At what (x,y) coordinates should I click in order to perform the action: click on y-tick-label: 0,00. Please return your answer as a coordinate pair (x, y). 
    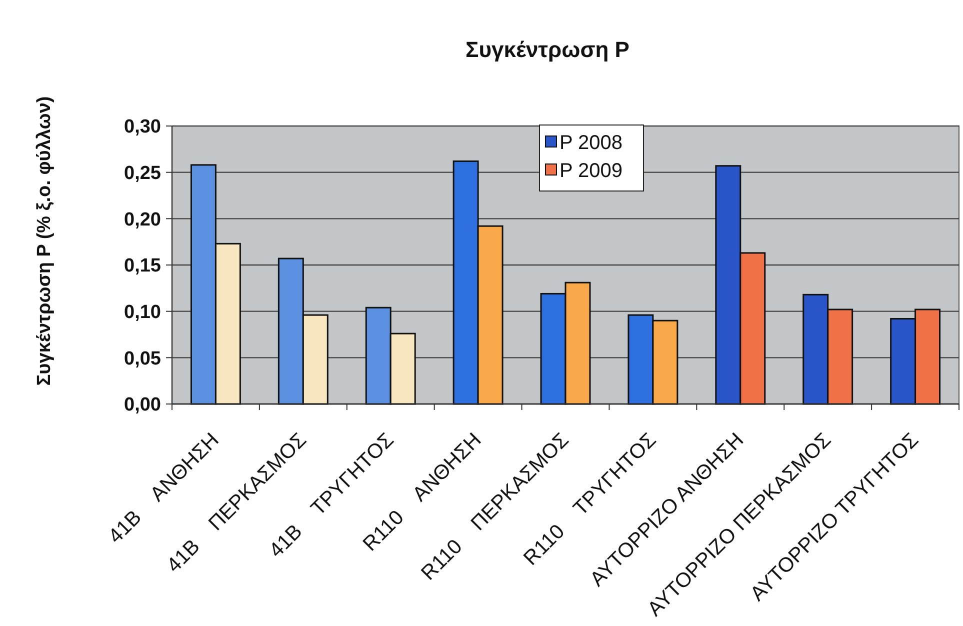
    Looking at the image, I should click on (142, 405).